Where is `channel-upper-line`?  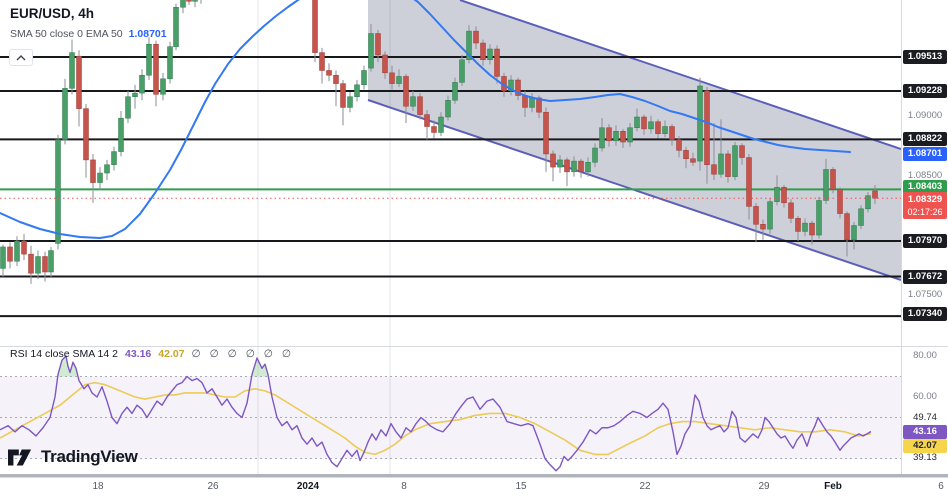 channel-upper-line is located at coordinates (680, 75).